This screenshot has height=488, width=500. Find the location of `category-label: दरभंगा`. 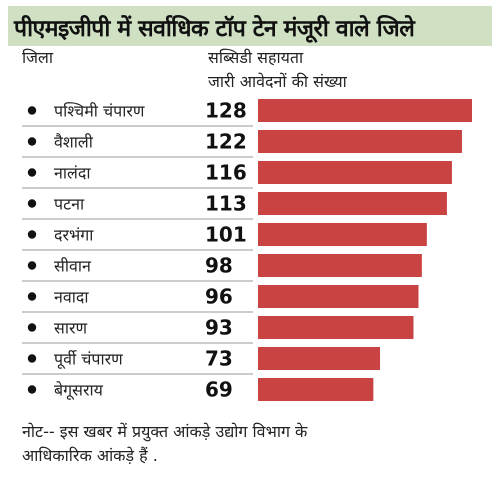

category-label: दरभंगा is located at coordinates (74, 235).